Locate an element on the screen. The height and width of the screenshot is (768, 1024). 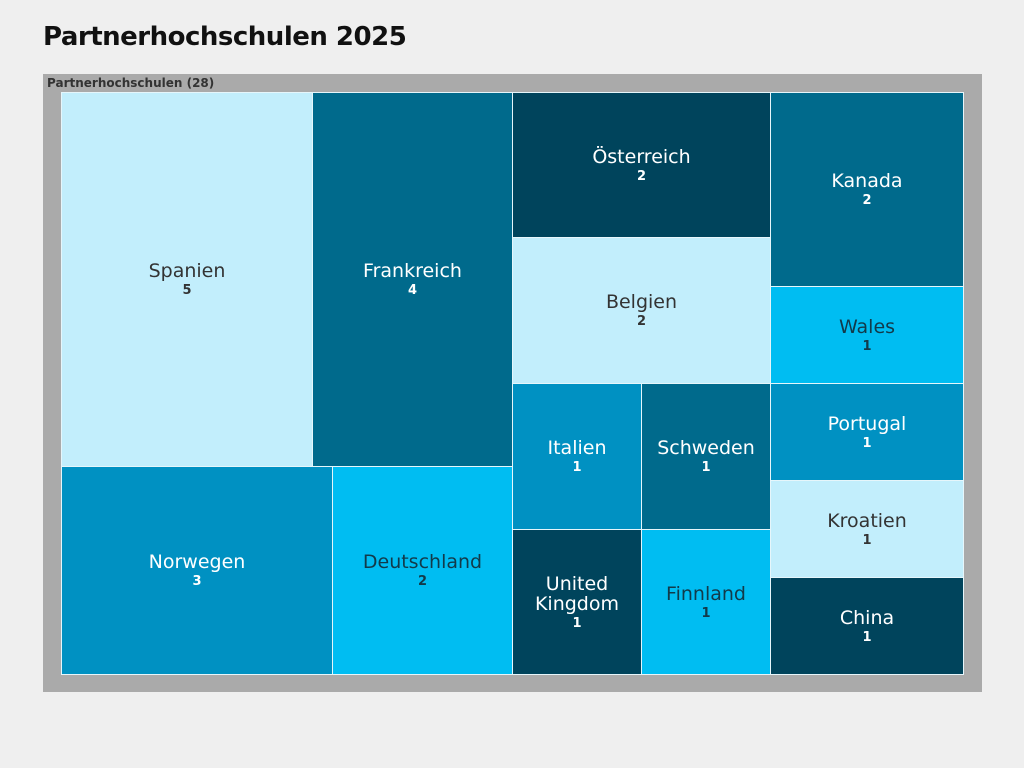
treemap-cell-italien: Italien 1 is located at coordinates (577, 456).